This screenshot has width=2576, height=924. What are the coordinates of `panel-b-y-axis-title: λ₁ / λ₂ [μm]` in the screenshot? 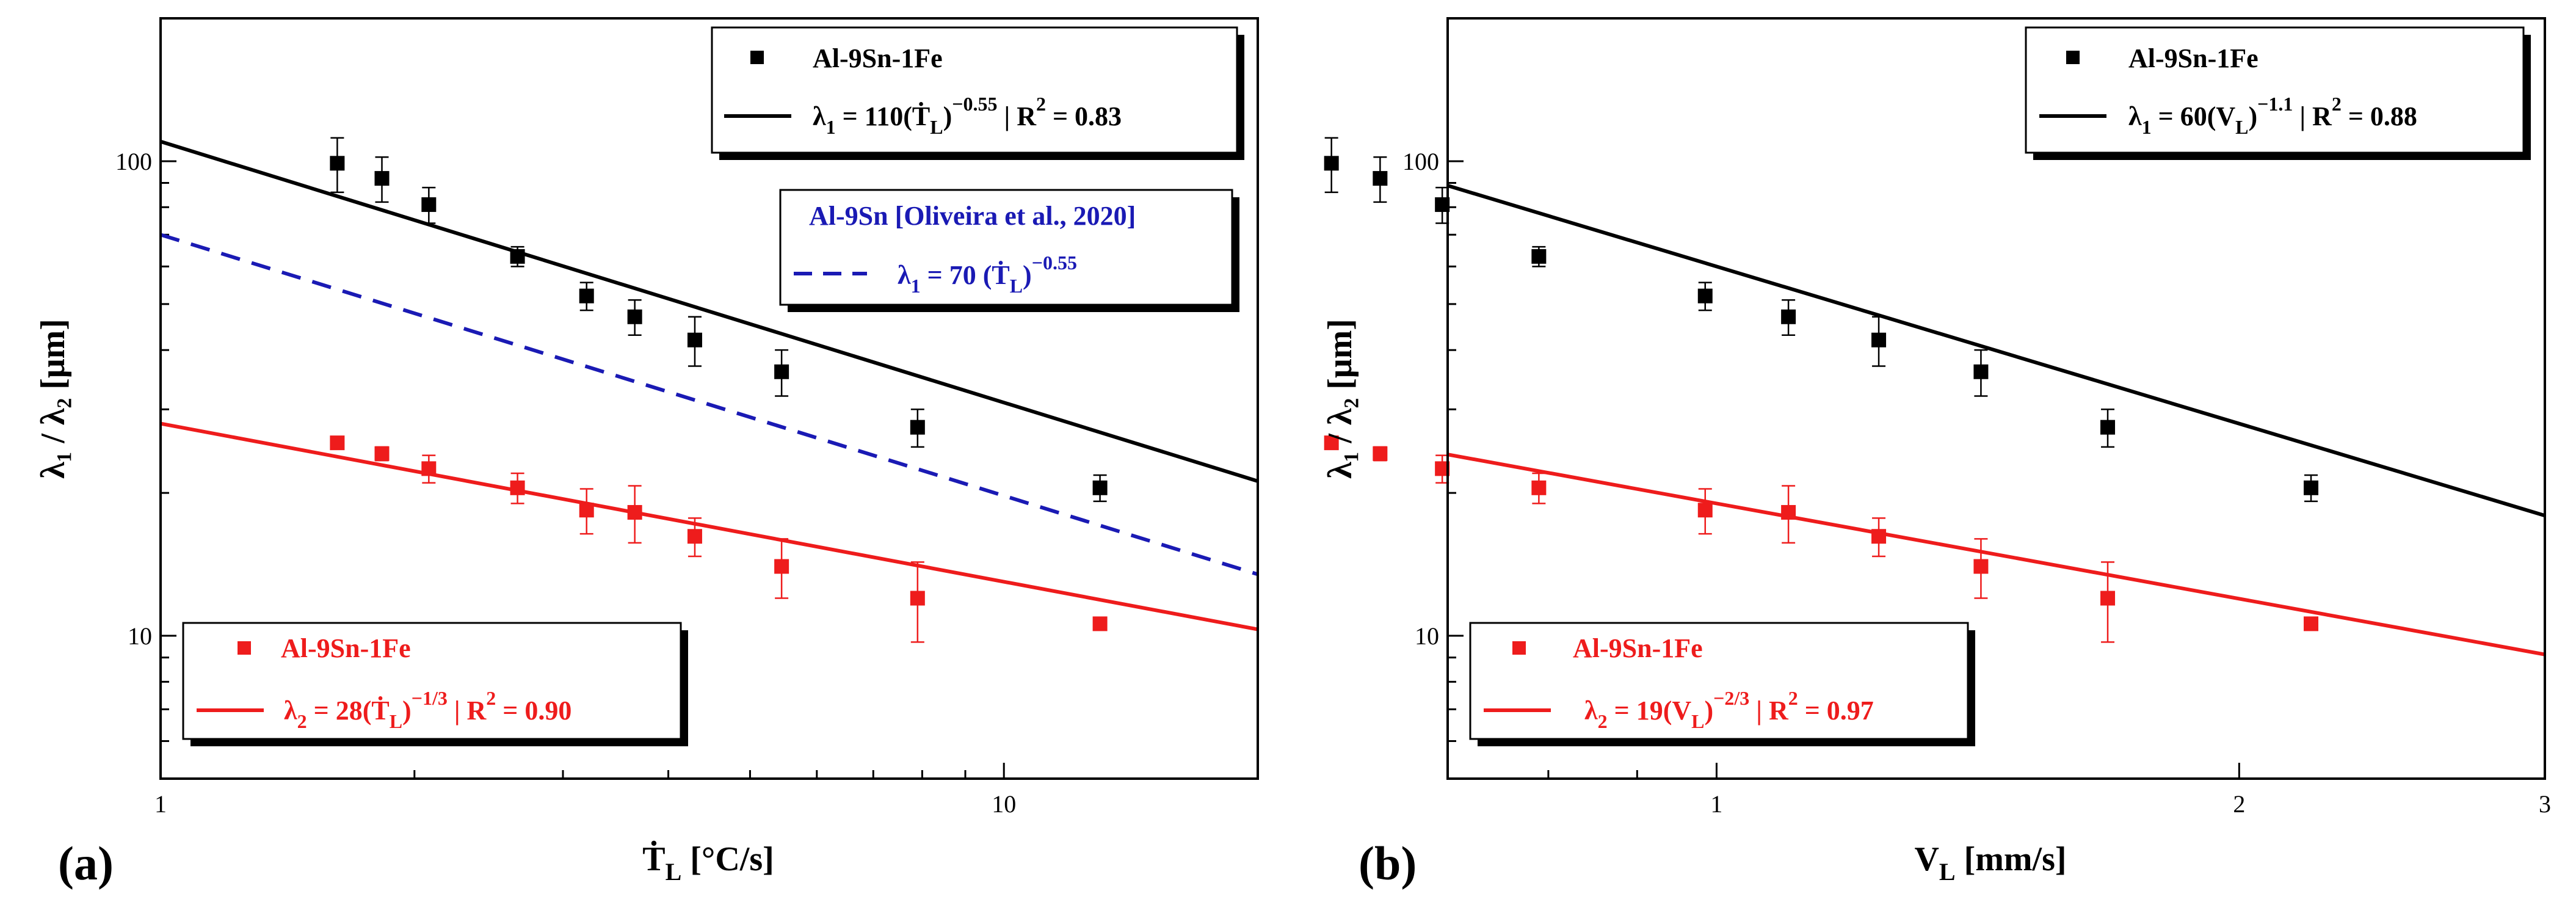 It's located at (1340, 399).